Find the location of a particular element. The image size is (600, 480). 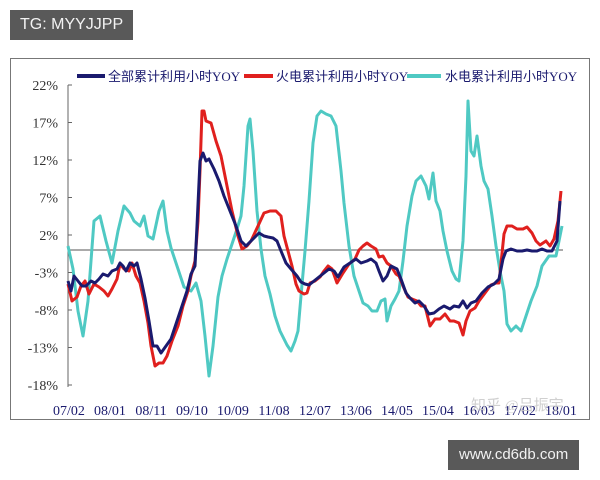

svg-text: 12/07 is located at coordinates (315, 411).